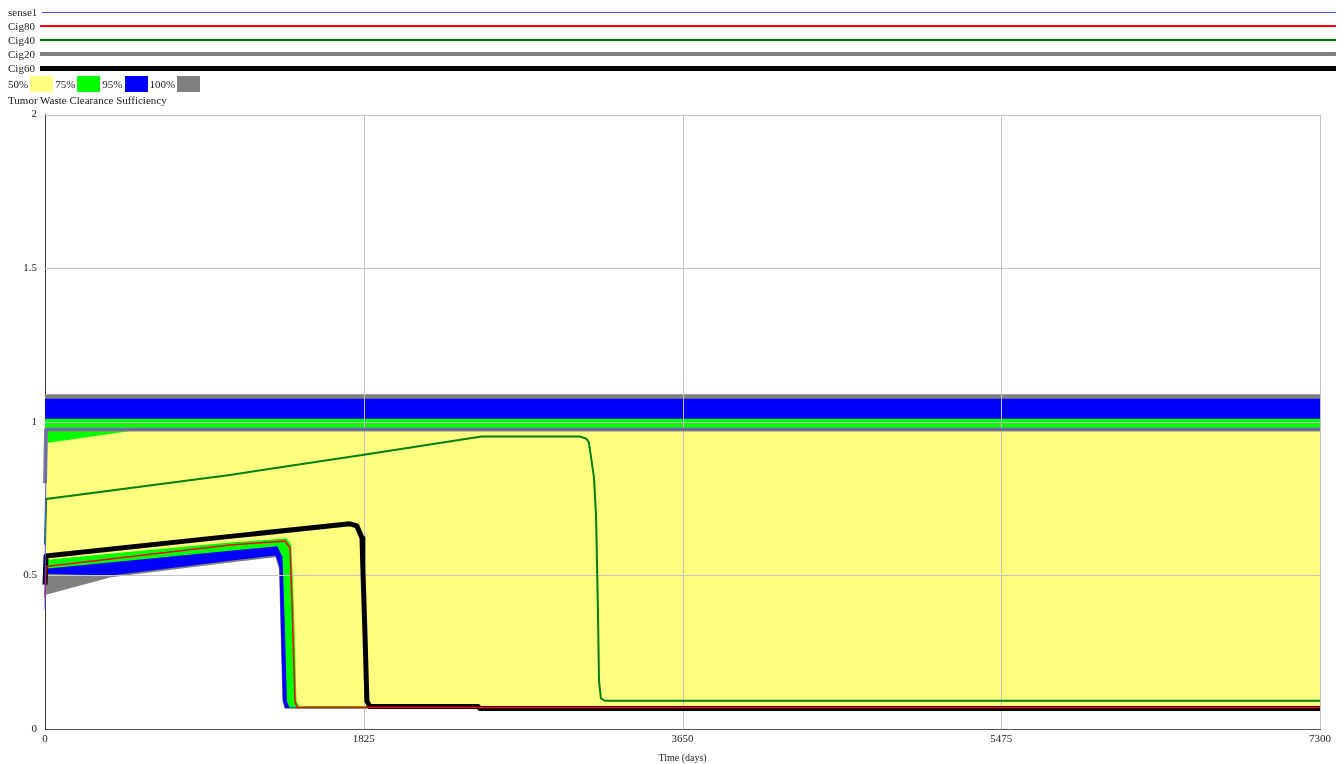 The width and height of the screenshot is (1344, 764). What do you see at coordinates (21, 40) in the screenshot?
I see `legend-label: Cig40` at bounding box center [21, 40].